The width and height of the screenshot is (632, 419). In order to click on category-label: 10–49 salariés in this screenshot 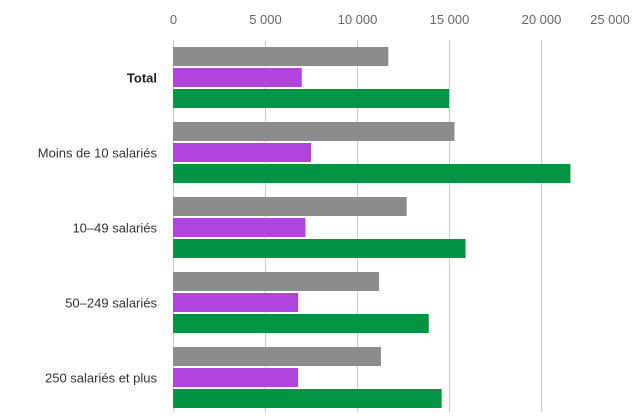, I will do `click(114, 228)`.